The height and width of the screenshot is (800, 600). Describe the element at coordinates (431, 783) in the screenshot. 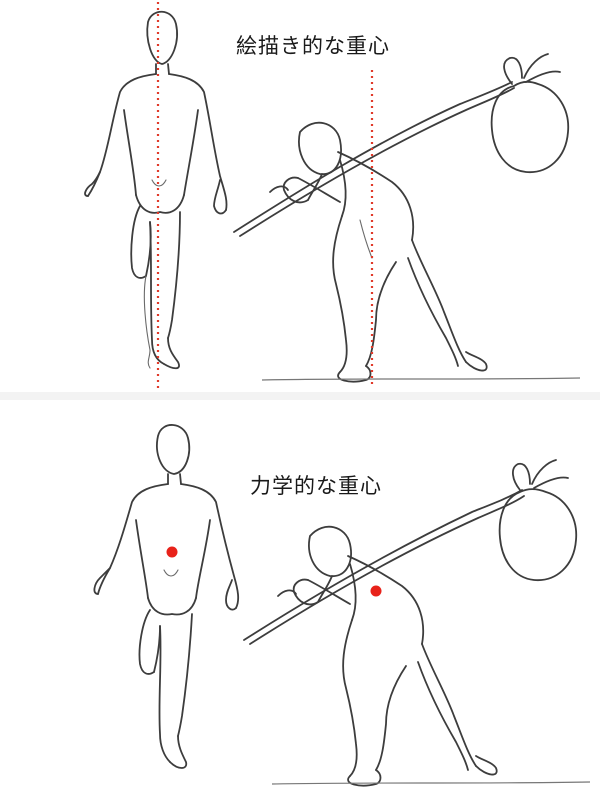

I see `ground-line-bottom` at that location.